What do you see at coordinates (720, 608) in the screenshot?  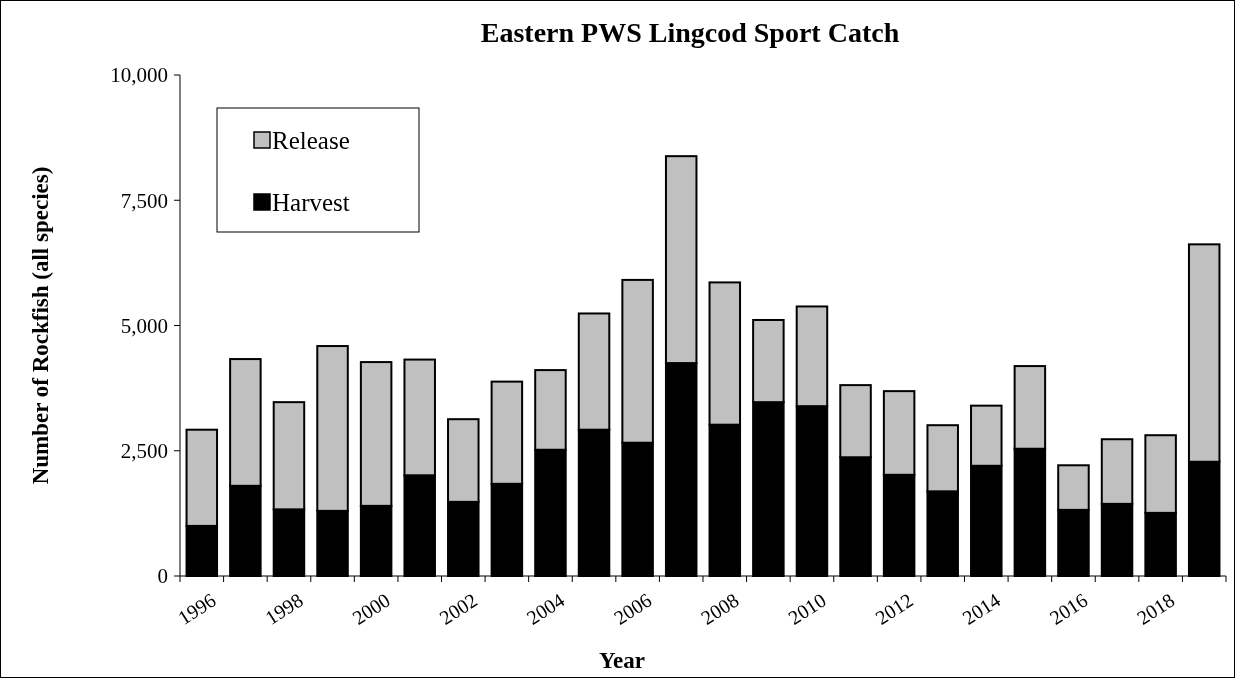 I see `x-tick-label: 2008` at bounding box center [720, 608].